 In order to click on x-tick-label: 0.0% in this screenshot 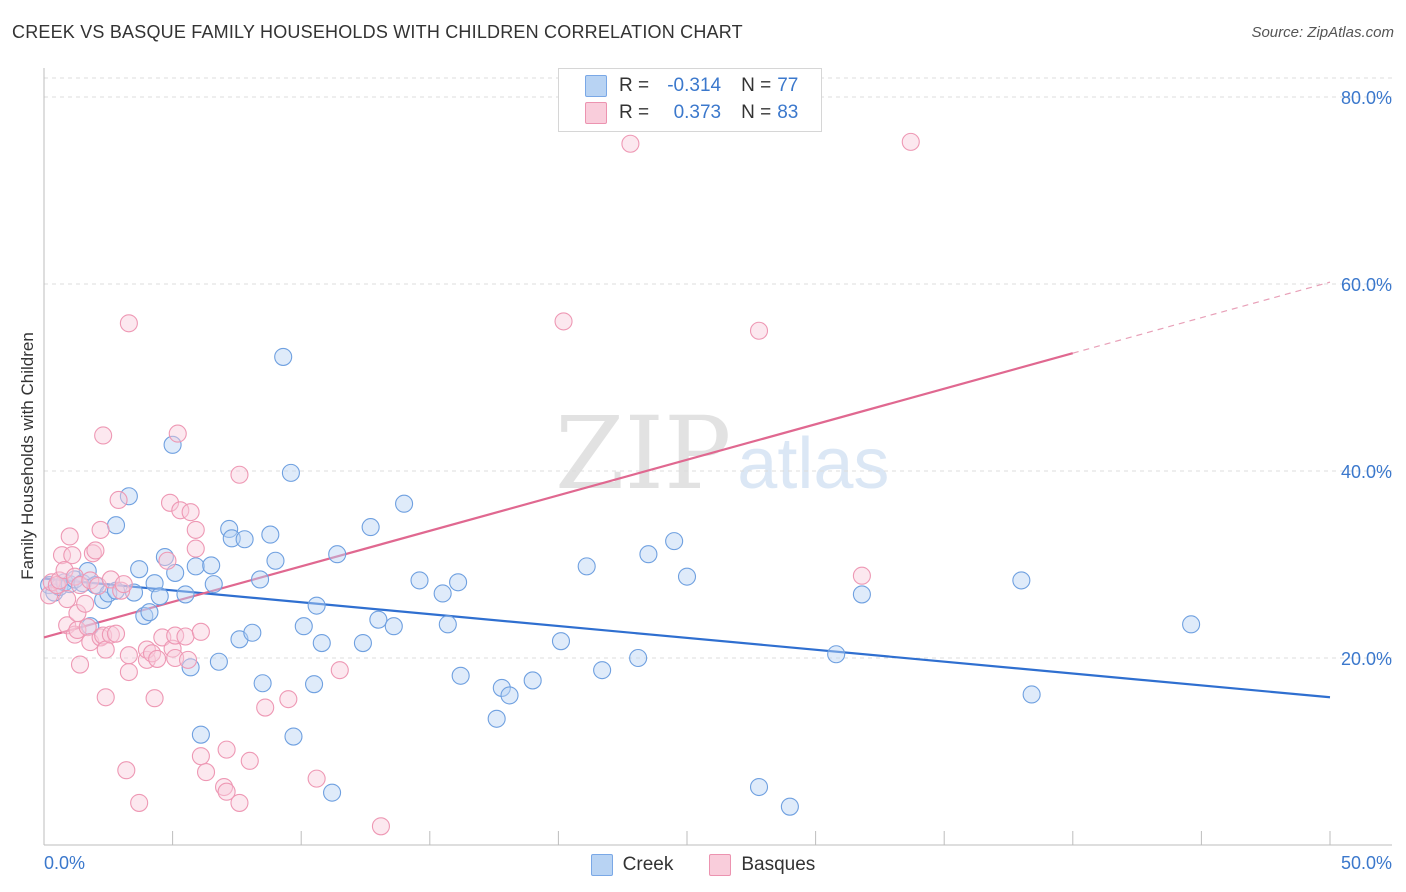, I will do `click(64, 863)`.